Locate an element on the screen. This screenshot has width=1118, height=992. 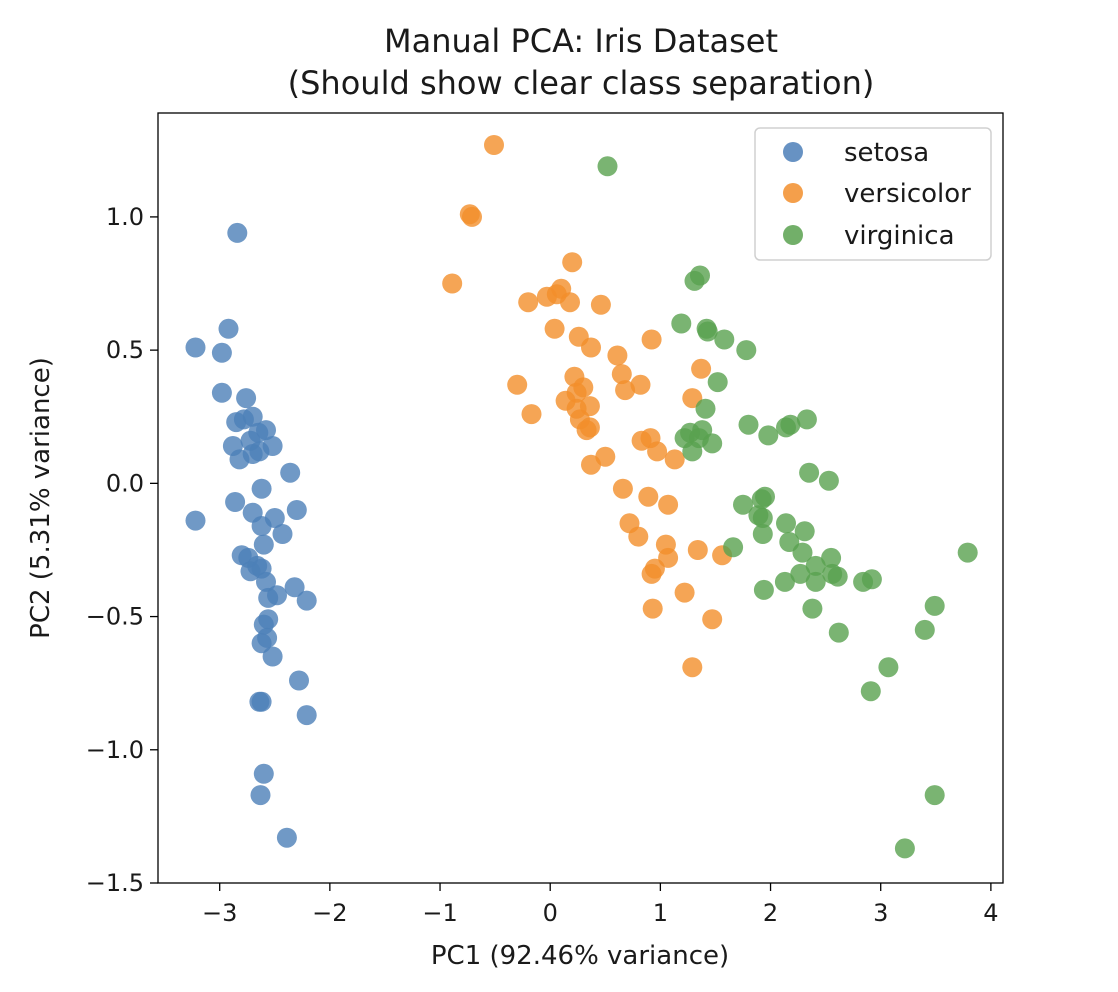
y-tick-label-3: 0.0 is located at coordinates (125, 483).